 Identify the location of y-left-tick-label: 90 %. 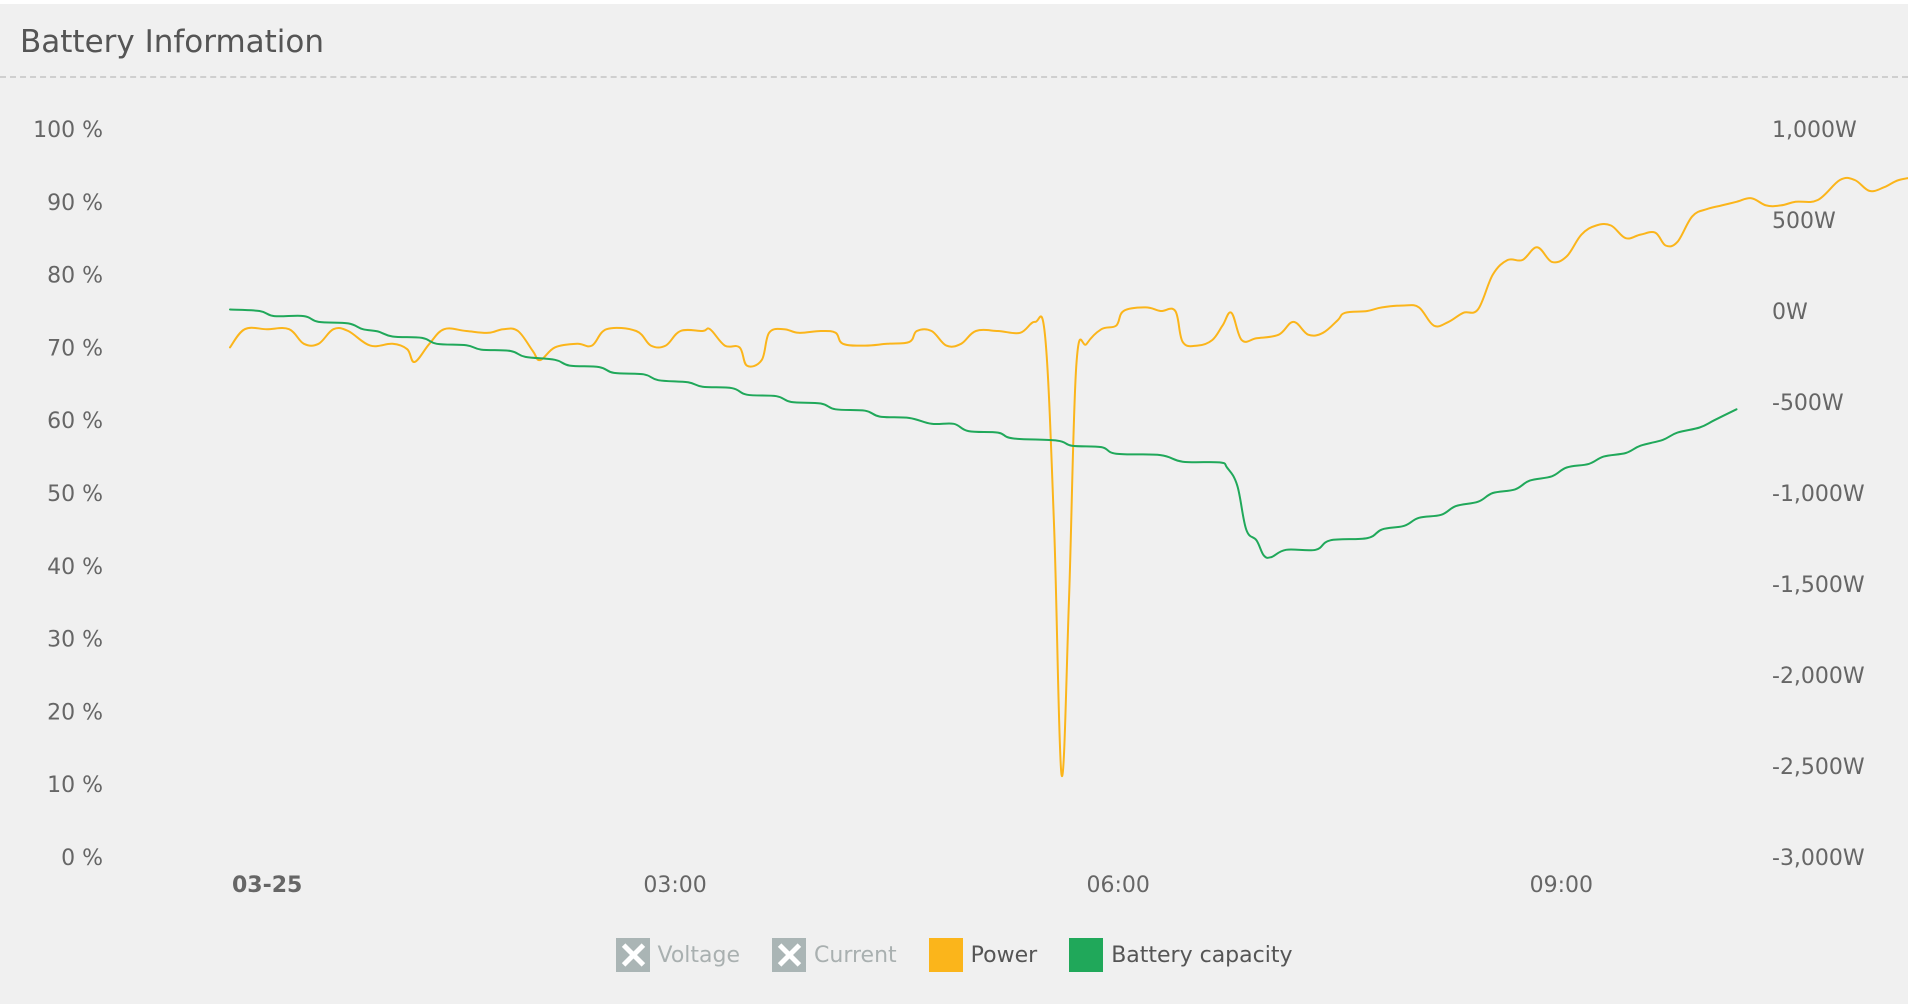
(75, 203).